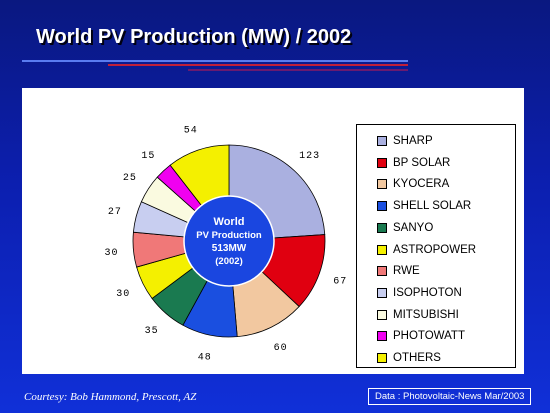 The width and height of the screenshot is (550, 413). I want to click on title-rule-red, so click(258, 65).